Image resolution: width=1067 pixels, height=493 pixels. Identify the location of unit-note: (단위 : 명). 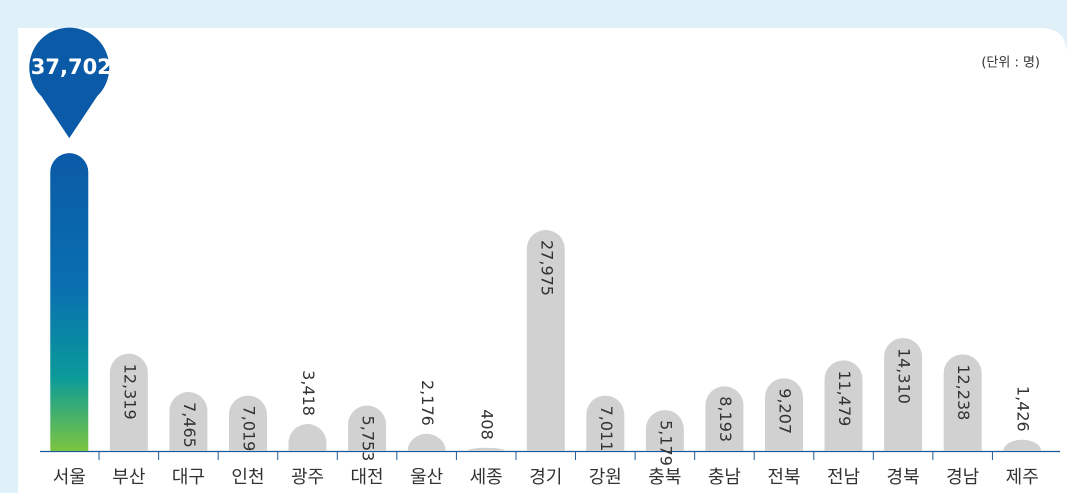
(1010, 63).